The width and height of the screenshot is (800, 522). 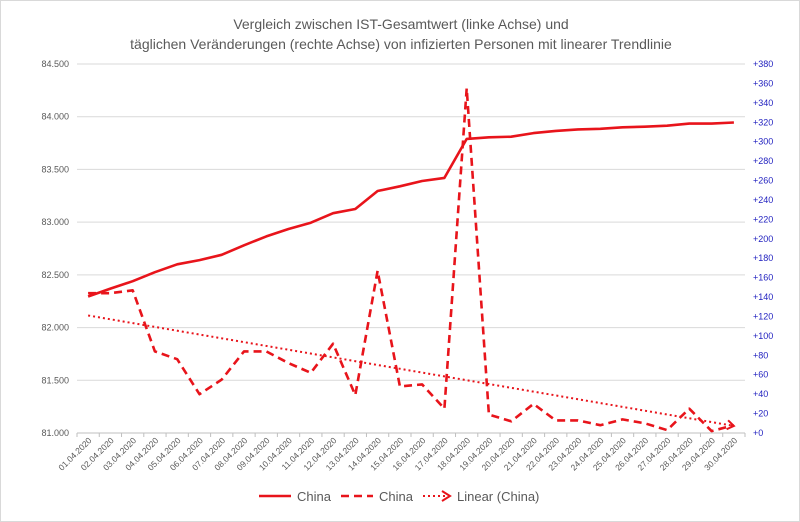 I want to click on left-tick-label: 81.500, so click(x=55, y=380).